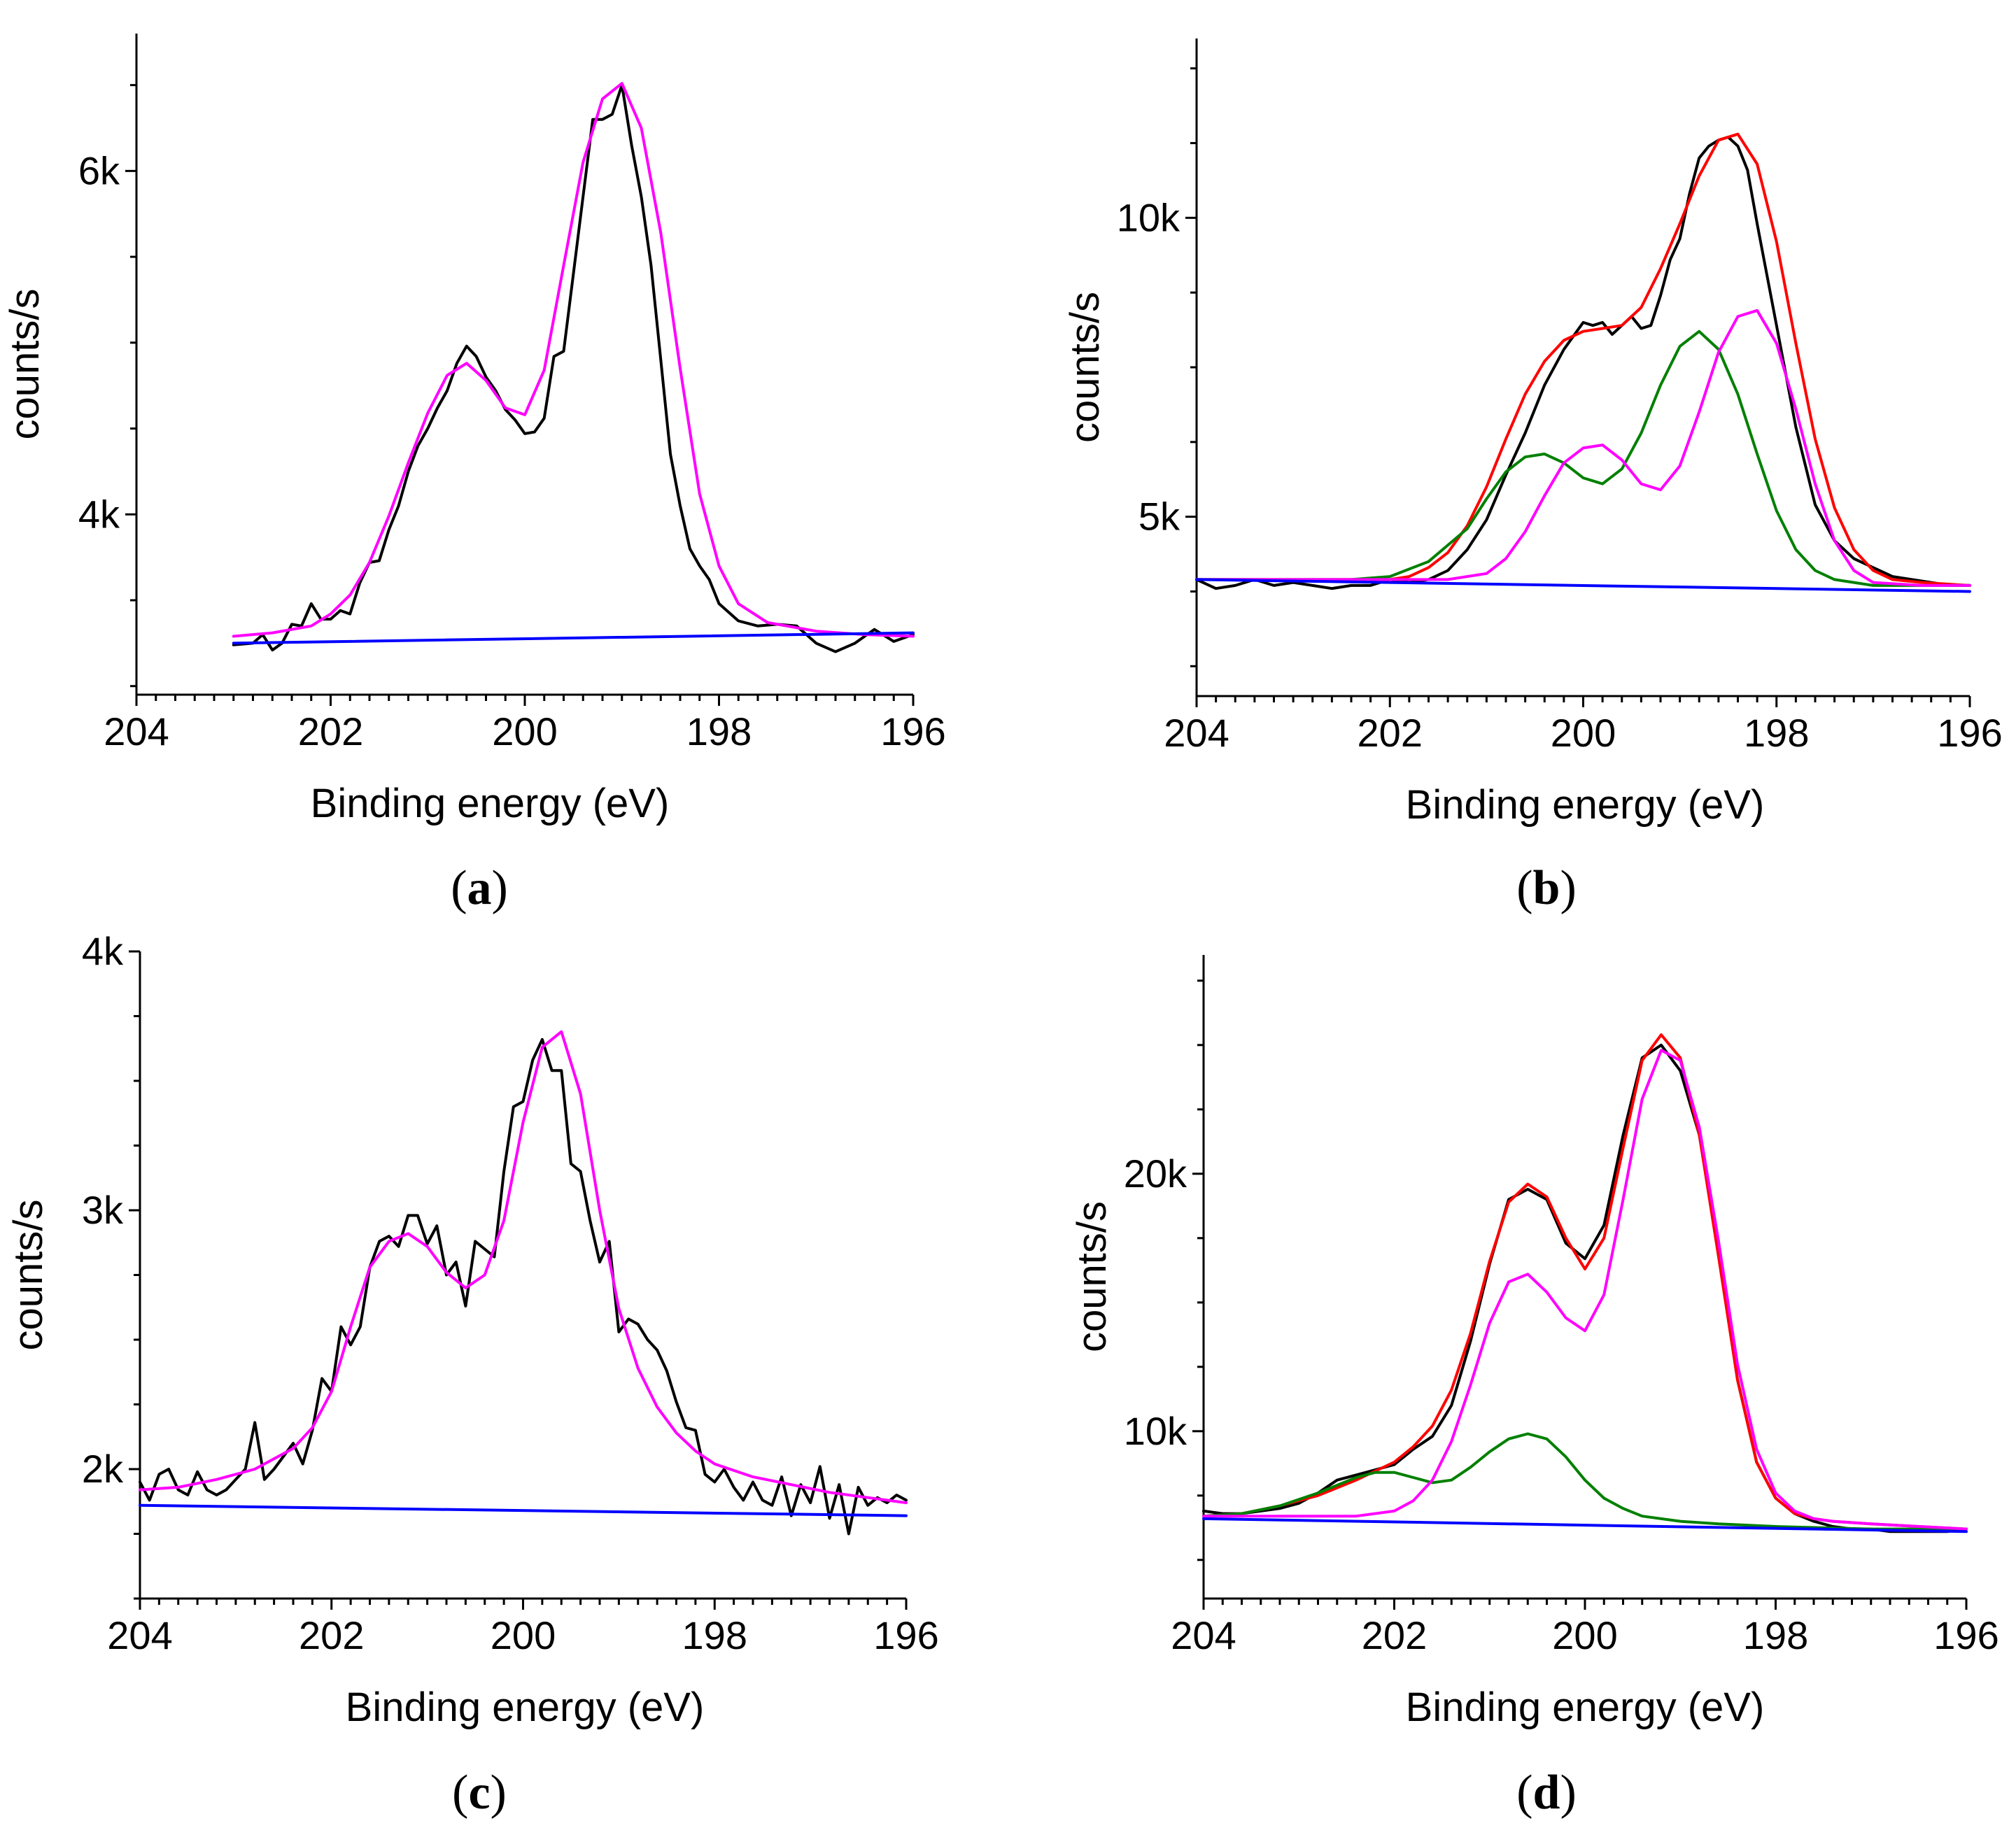 The image size is (2016, 1828). I want to click on y-tick-label: 6k, so click(99, 170).